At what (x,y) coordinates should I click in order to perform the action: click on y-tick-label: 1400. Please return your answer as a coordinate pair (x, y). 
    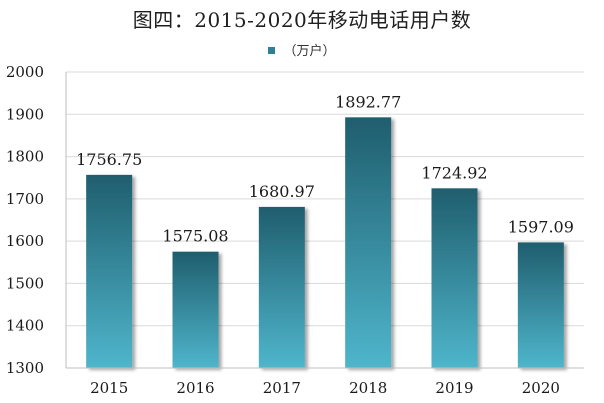
    Looking at the image, I should click on (25, 326).